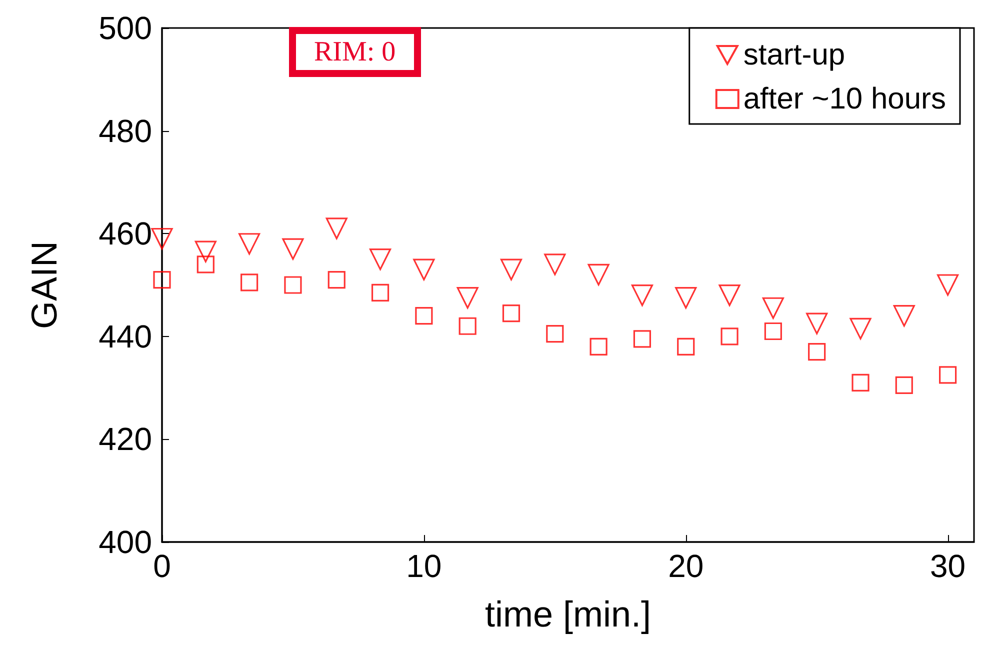 Image resolution: width=994 pixels, height=647 pixels. Describe the element at coordinates (44, 285) in the screenshot. I see `y-axis-title: GAIN` at that location.